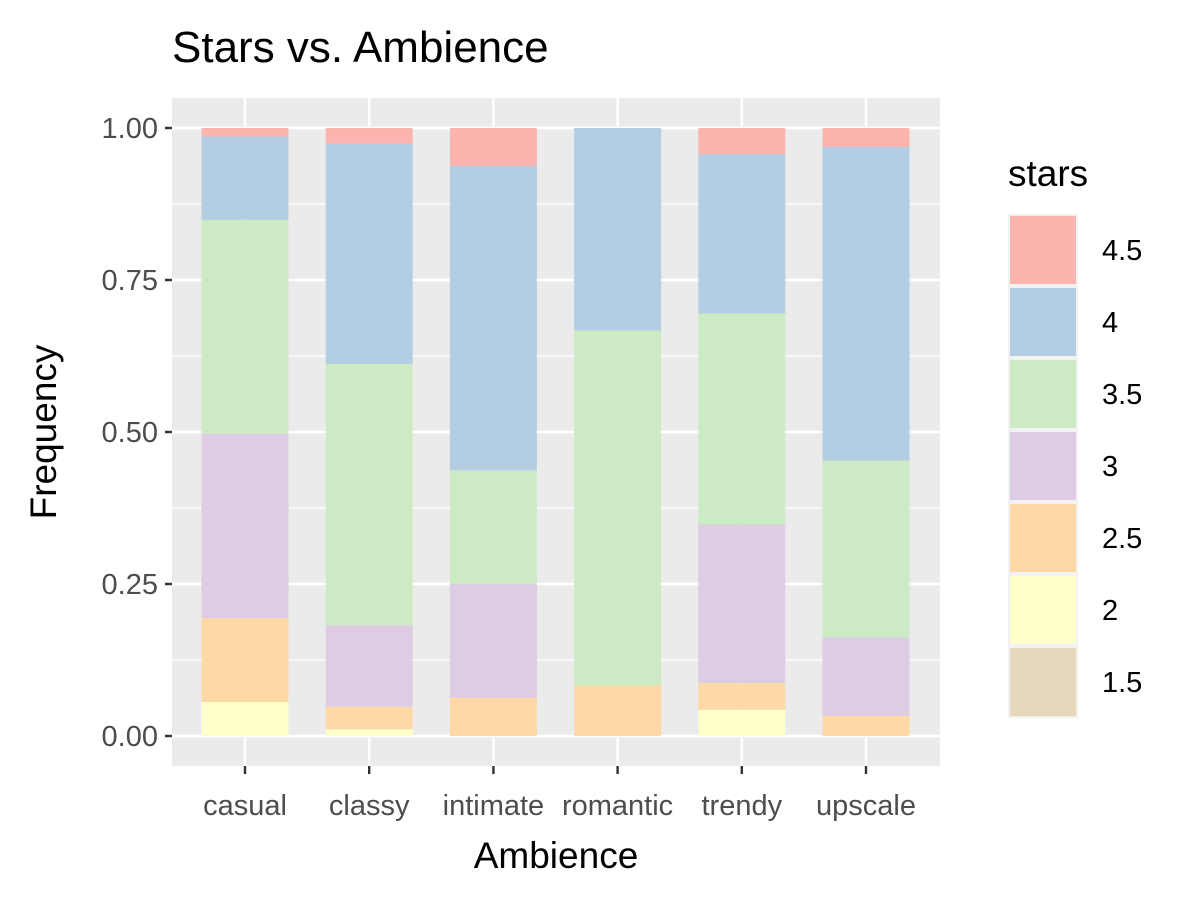 Image resolution: width=1200 pixels, height=900 pixels. I want to click on bar-segment-romantic-3.5, so click(618, 508).